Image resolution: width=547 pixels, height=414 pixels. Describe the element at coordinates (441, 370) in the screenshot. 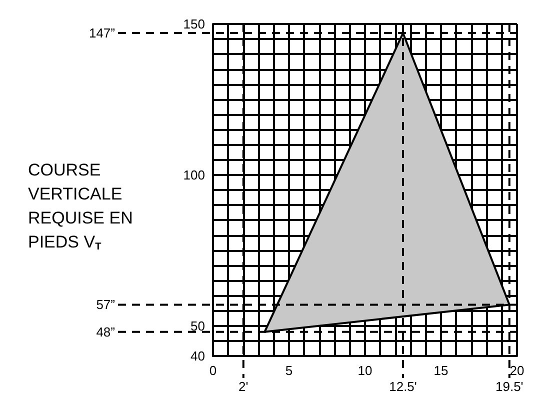

I see `x-tick-label: 15` at that location.